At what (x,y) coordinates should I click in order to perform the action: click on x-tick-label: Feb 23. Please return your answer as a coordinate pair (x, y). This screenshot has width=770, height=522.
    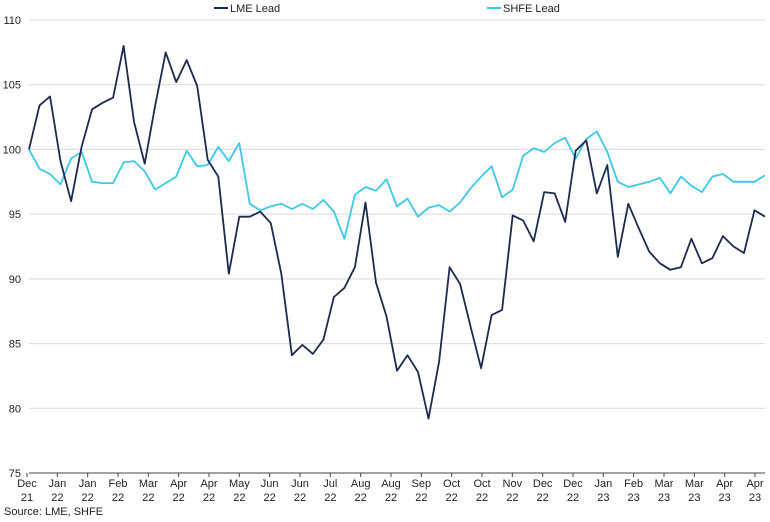
    Looking at the image, I should click on (633, 491).